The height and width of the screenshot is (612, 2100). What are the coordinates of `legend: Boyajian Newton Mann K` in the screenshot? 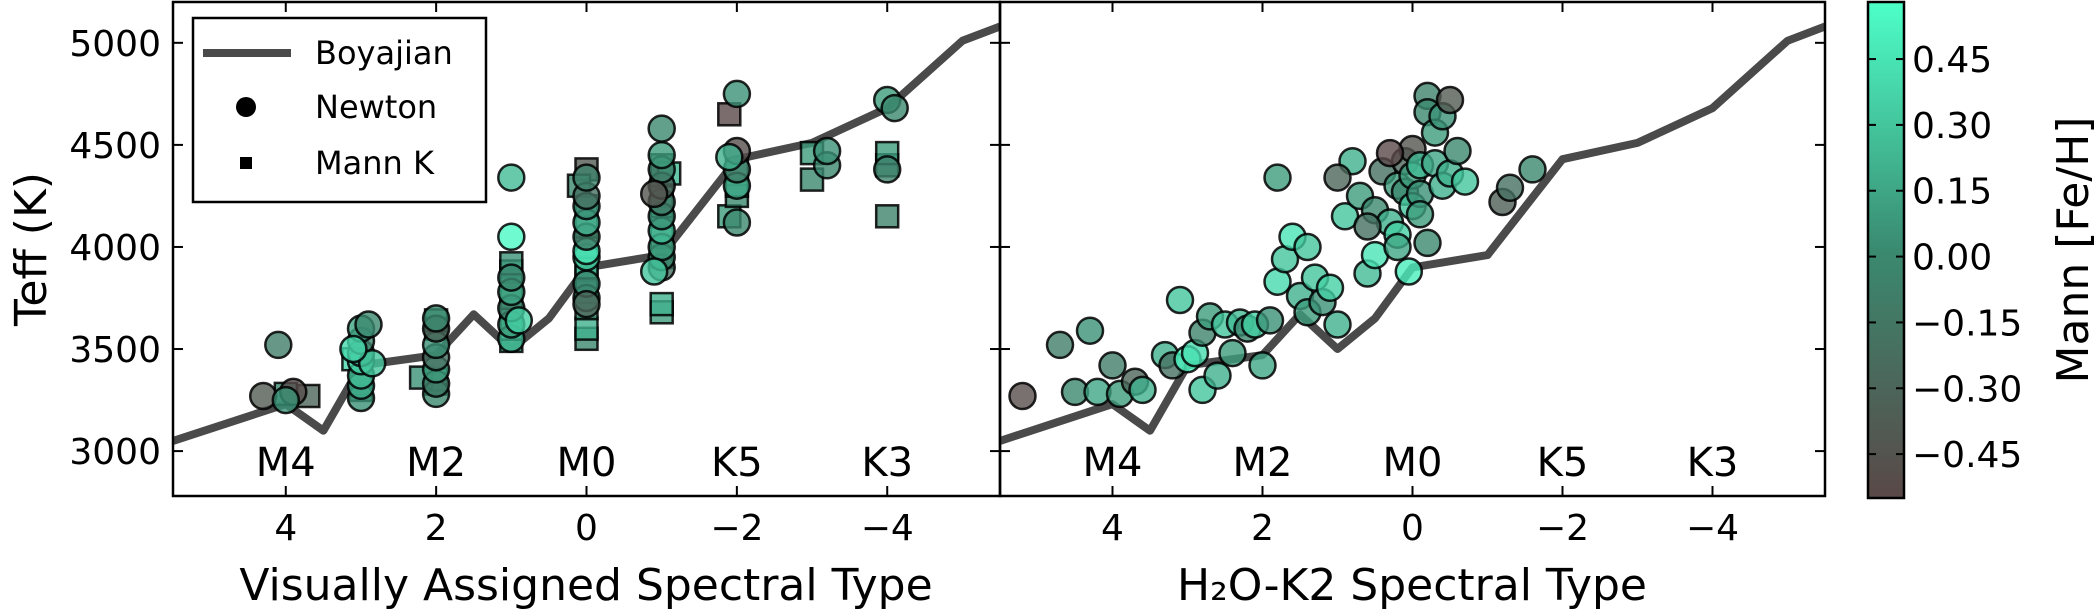 It's located at (339, 110).